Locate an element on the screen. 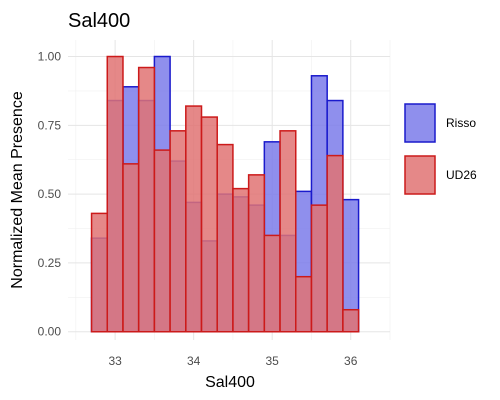 The image size is (500, 400). legend-label-risso: Risso is located at coordinates (461, 123).